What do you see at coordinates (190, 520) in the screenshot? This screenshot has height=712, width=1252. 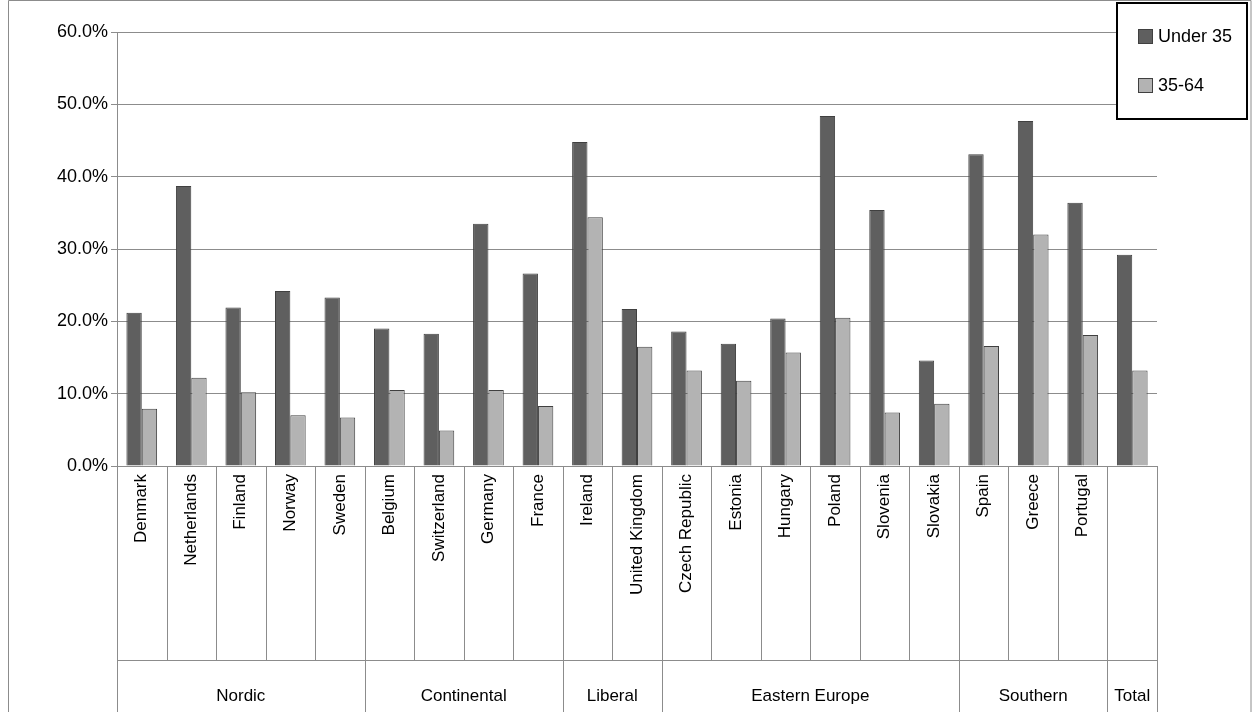 I see `x-tick-label: Netherlands` at bounding box center [190, 520].